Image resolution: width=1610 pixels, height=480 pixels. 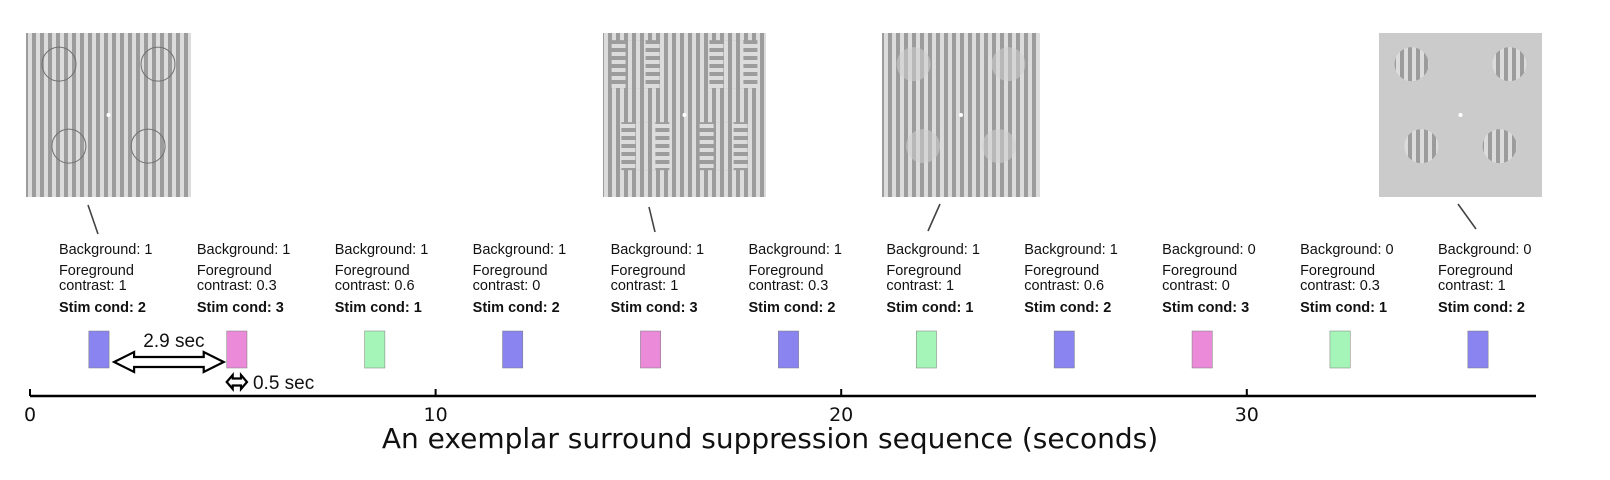 What do you see at coordinates (1460, 115) in the screenshot?
I see `stimulus-thumbnail-patches-only` at bounding box center [1460, 115].